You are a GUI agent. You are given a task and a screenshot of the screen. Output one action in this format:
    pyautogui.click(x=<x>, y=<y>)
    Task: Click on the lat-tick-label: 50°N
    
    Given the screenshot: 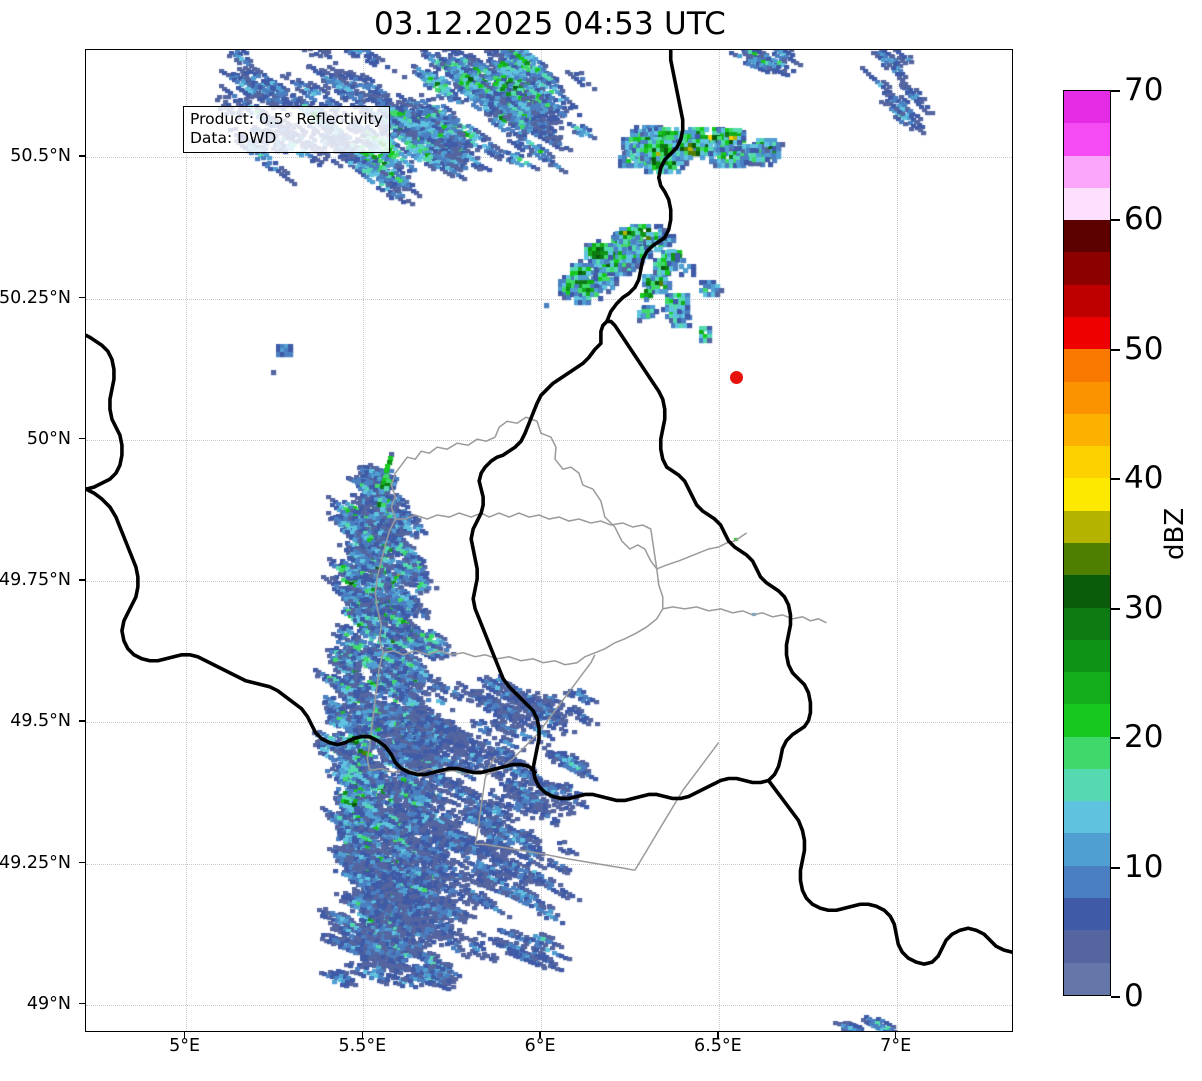 What is the action you would take?
    pyautogui.click(x=48, y=438)
    